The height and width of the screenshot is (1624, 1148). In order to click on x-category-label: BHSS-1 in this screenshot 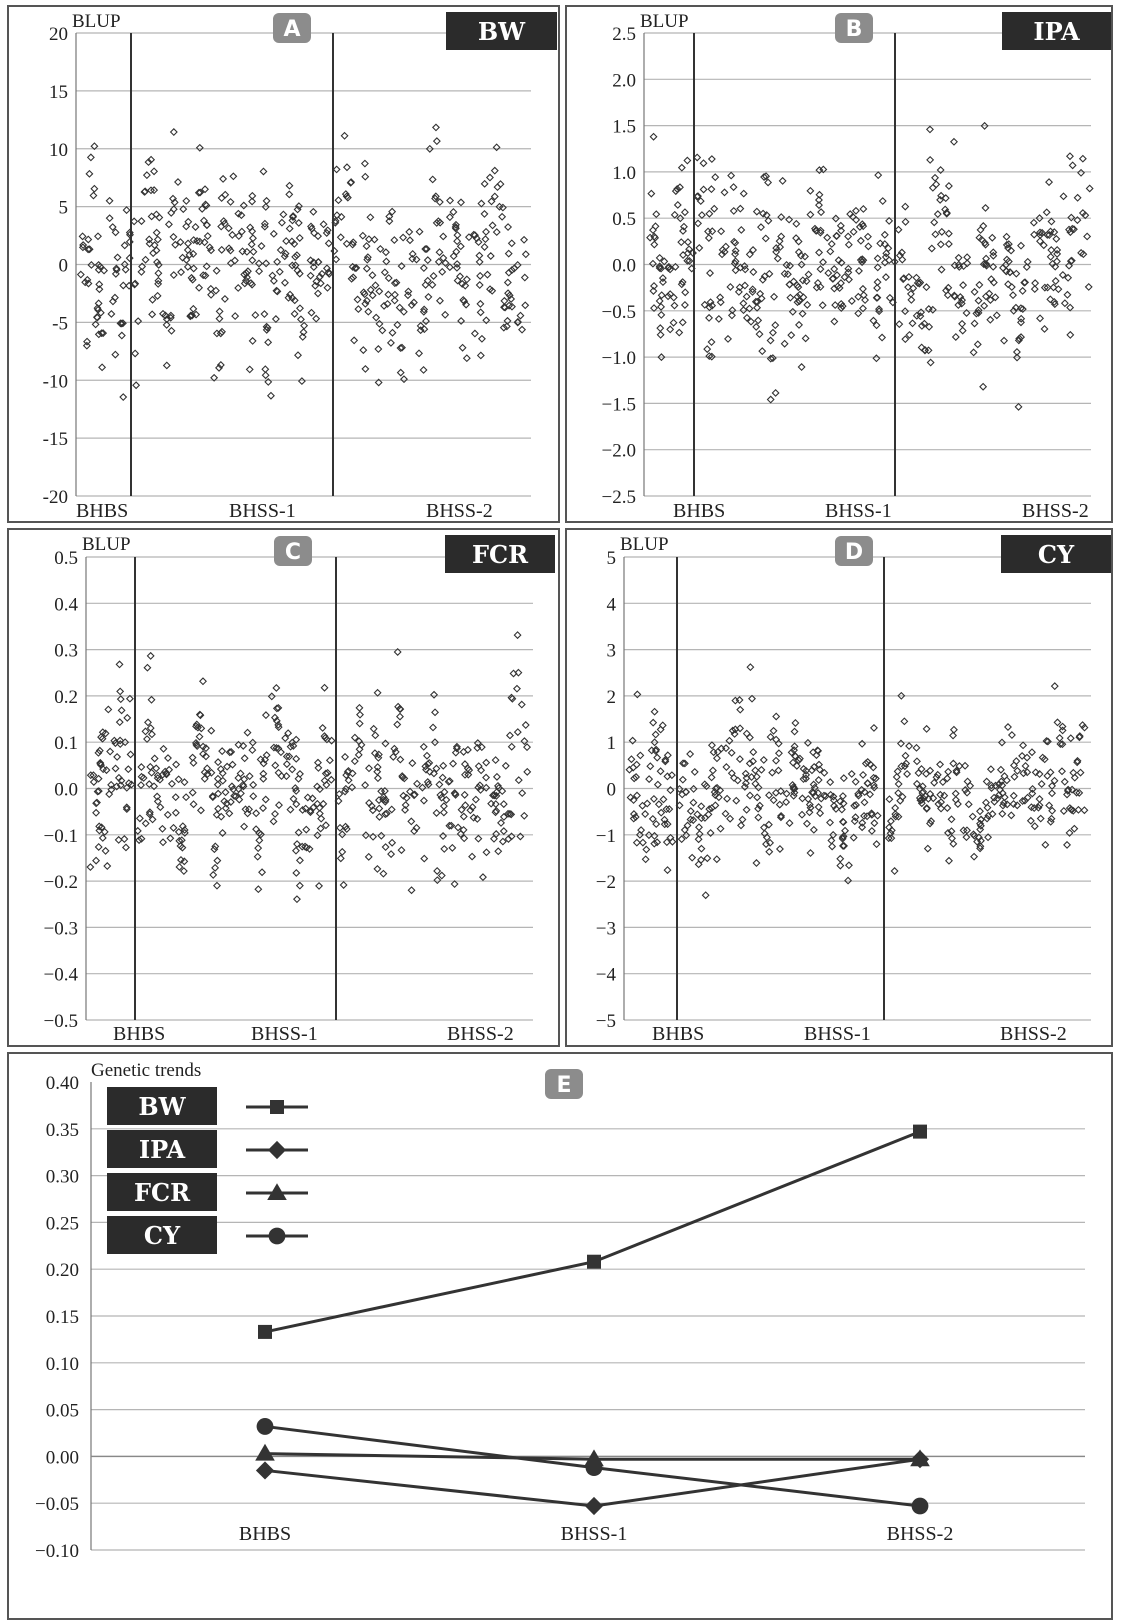, I will do `click(837, 1034)`.